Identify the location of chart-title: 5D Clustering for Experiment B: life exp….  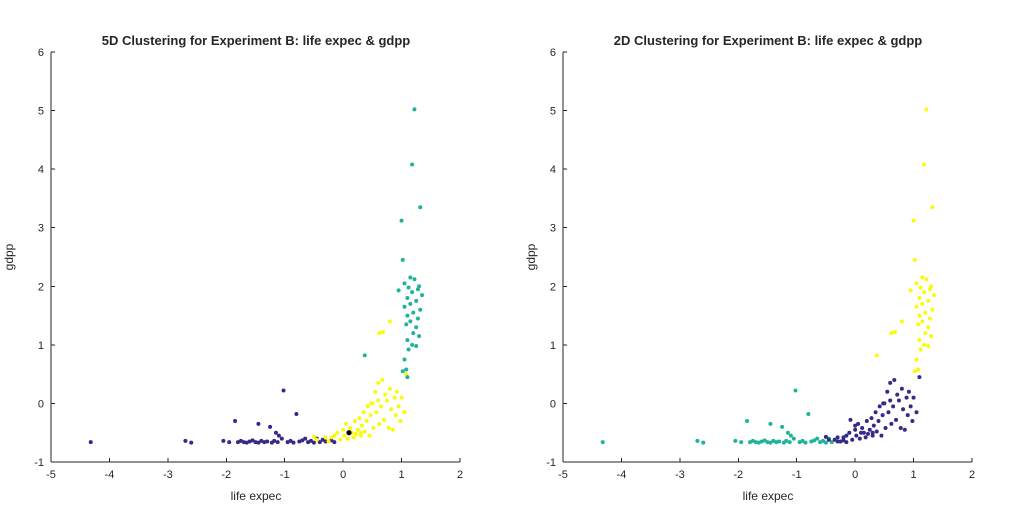
(256, 40).